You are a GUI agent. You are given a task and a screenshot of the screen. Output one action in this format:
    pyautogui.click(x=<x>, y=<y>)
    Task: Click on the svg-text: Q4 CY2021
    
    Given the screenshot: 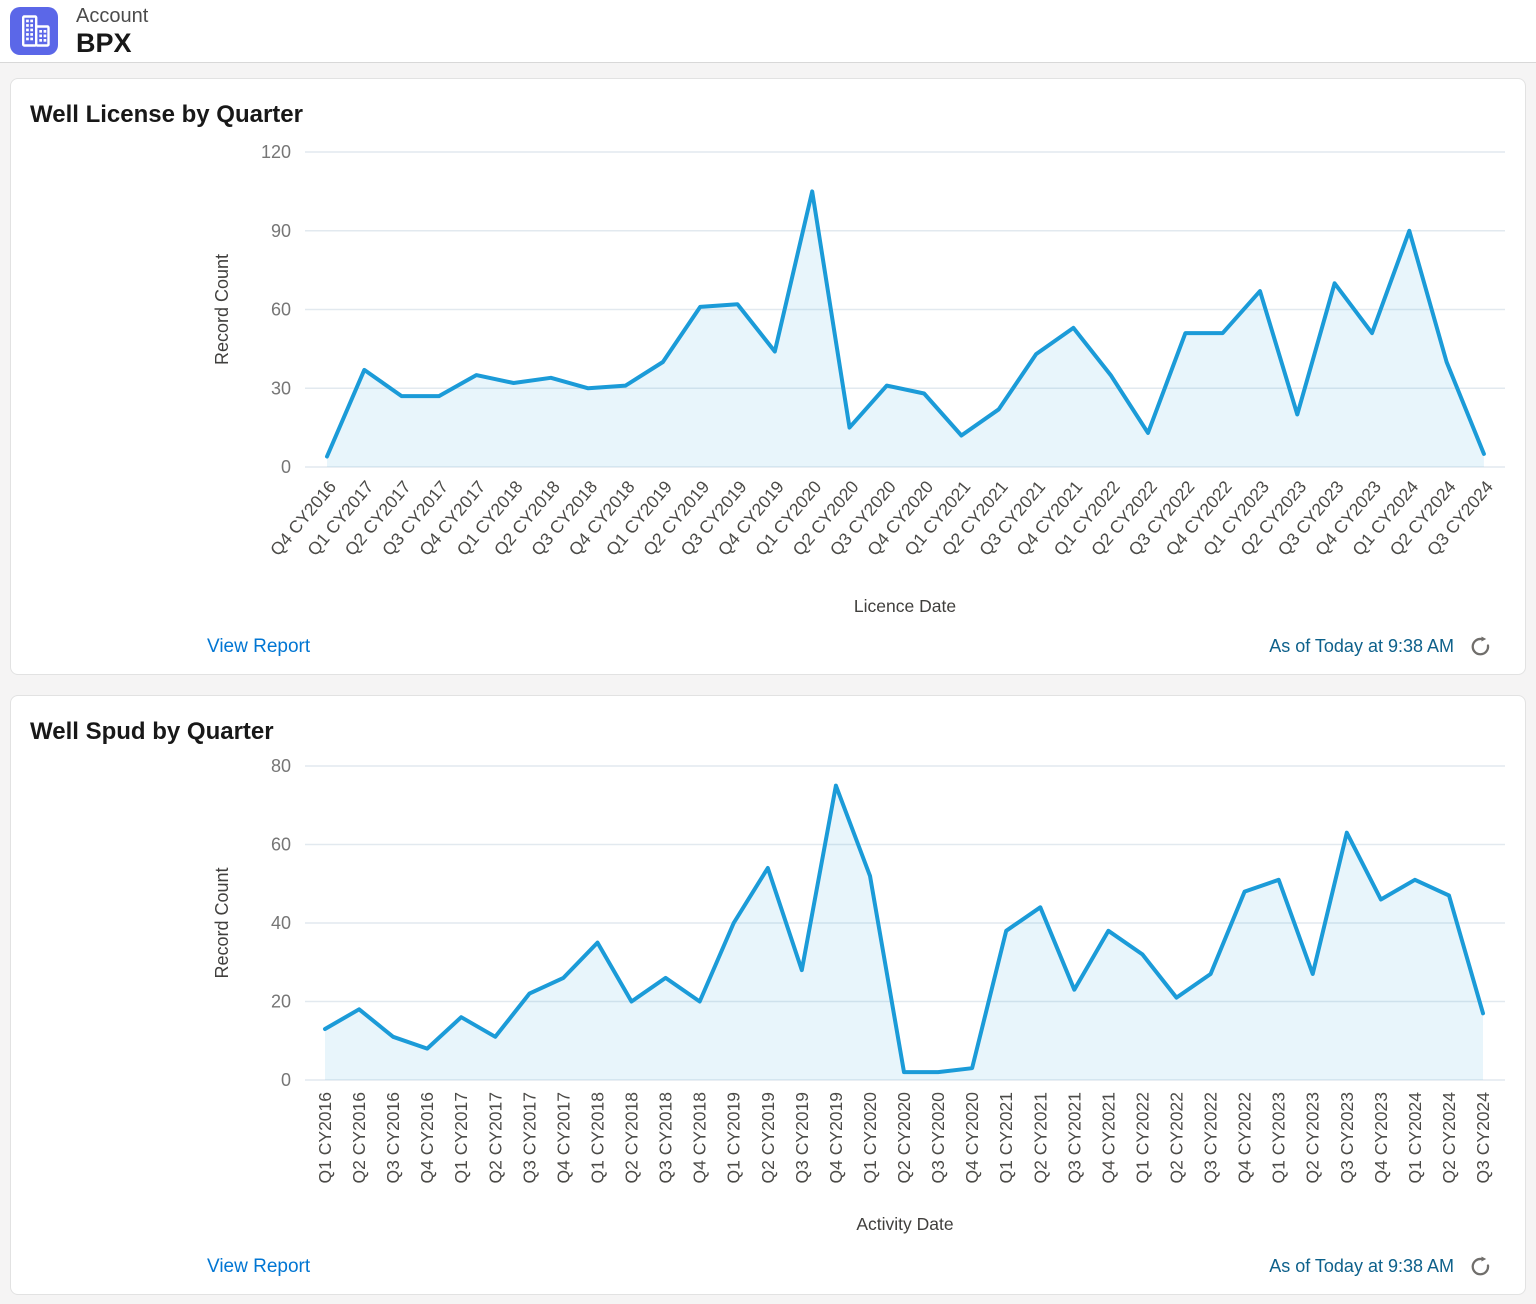 What is the action you would take?
    pyautogui.click(x=1108, y=1137)
    